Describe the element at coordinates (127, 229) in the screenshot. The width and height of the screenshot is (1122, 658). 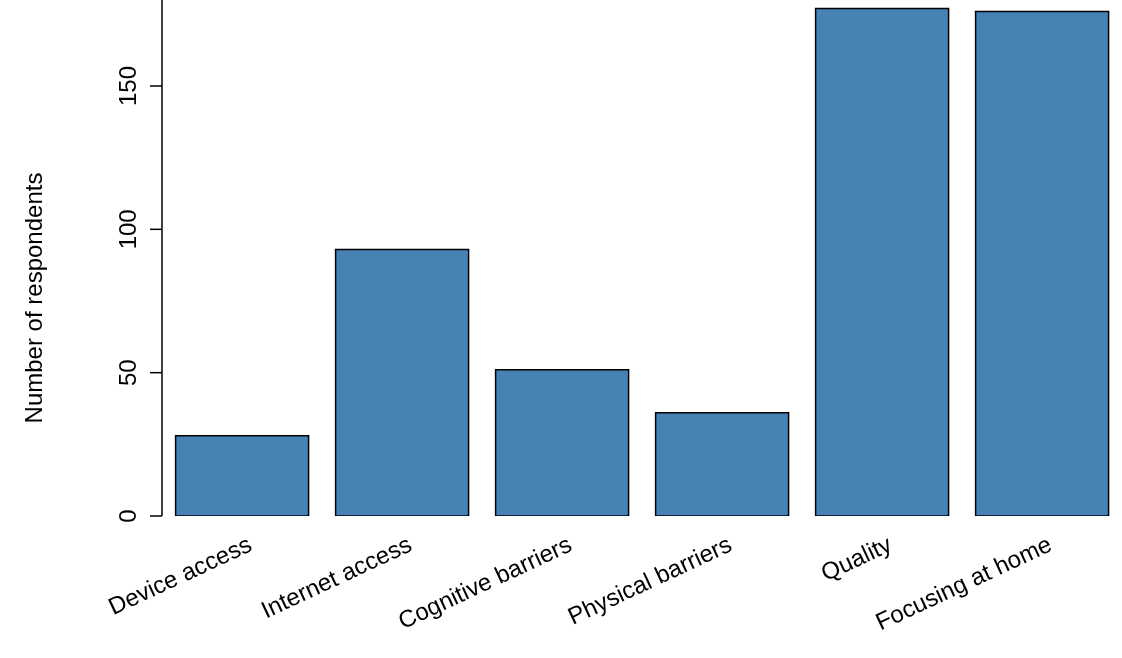
I see `y-tick-label: 100` at that location.